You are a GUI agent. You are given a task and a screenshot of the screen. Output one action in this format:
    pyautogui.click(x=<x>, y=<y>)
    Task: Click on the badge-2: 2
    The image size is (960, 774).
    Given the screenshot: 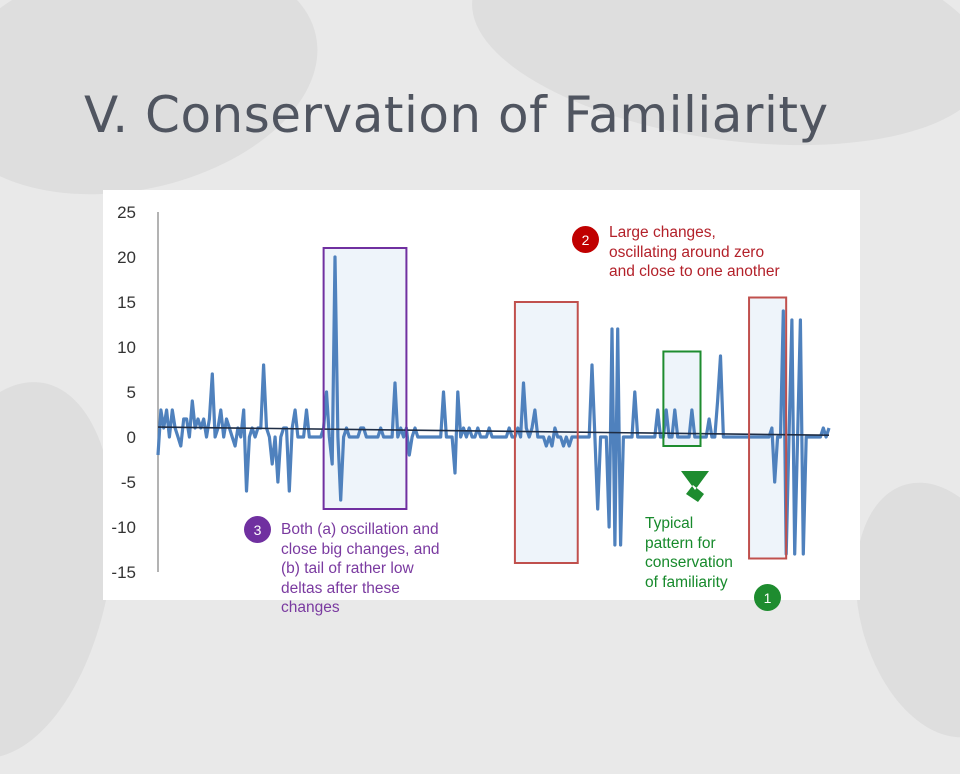 What is the action you would take?
    pyautogui.click(x=585, y=239)
    